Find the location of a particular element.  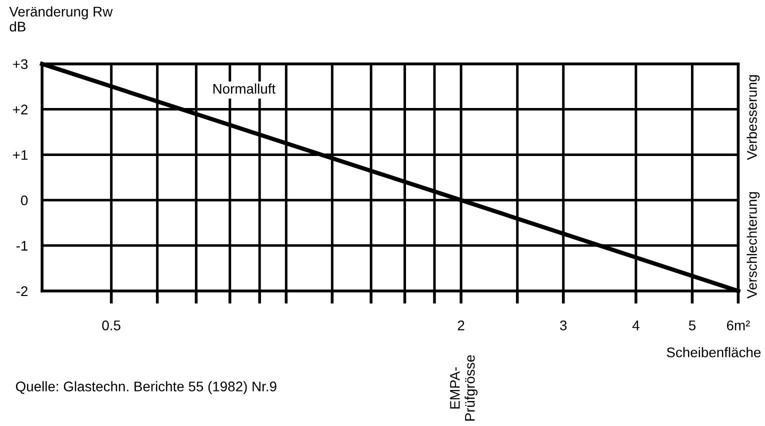

y-tick-label: 0 is located at coordinates (24, 200).